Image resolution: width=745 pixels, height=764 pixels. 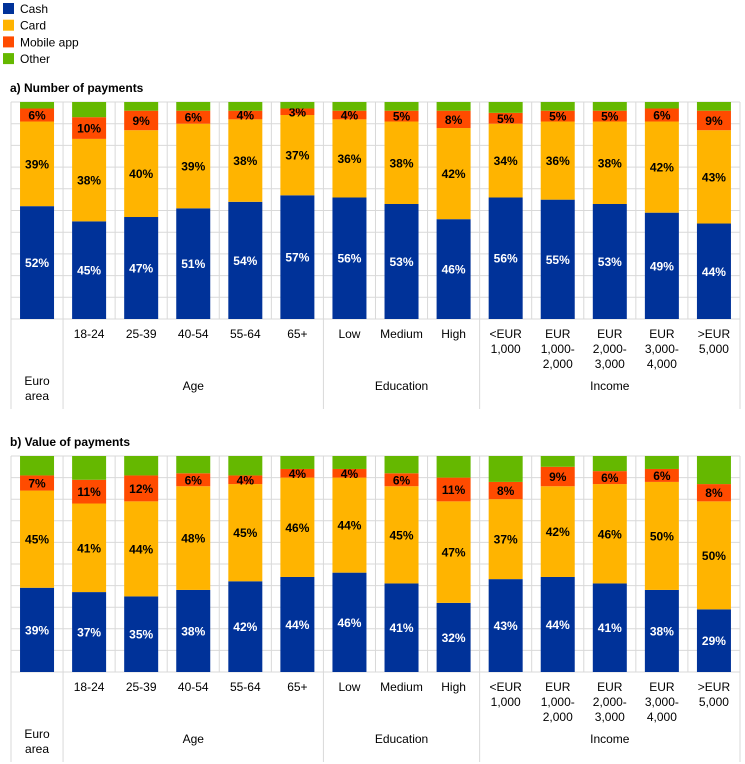 What do you see at coordinates (506, 119) in the screenshot?
I see `data-label: 5%` at bounding box center [506, 119].